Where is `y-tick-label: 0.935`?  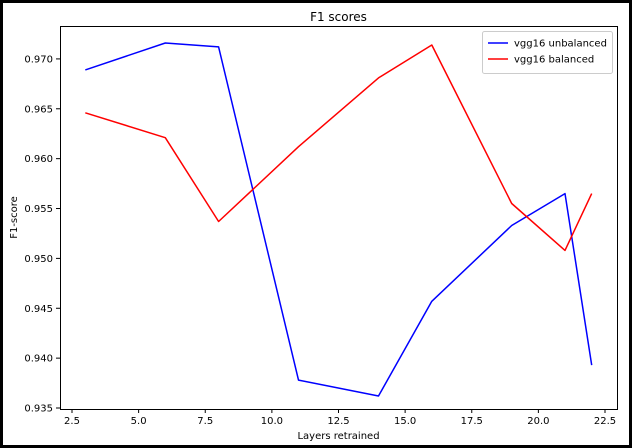
y-tick-label: 0.935 is located at coordinates (38, 409).